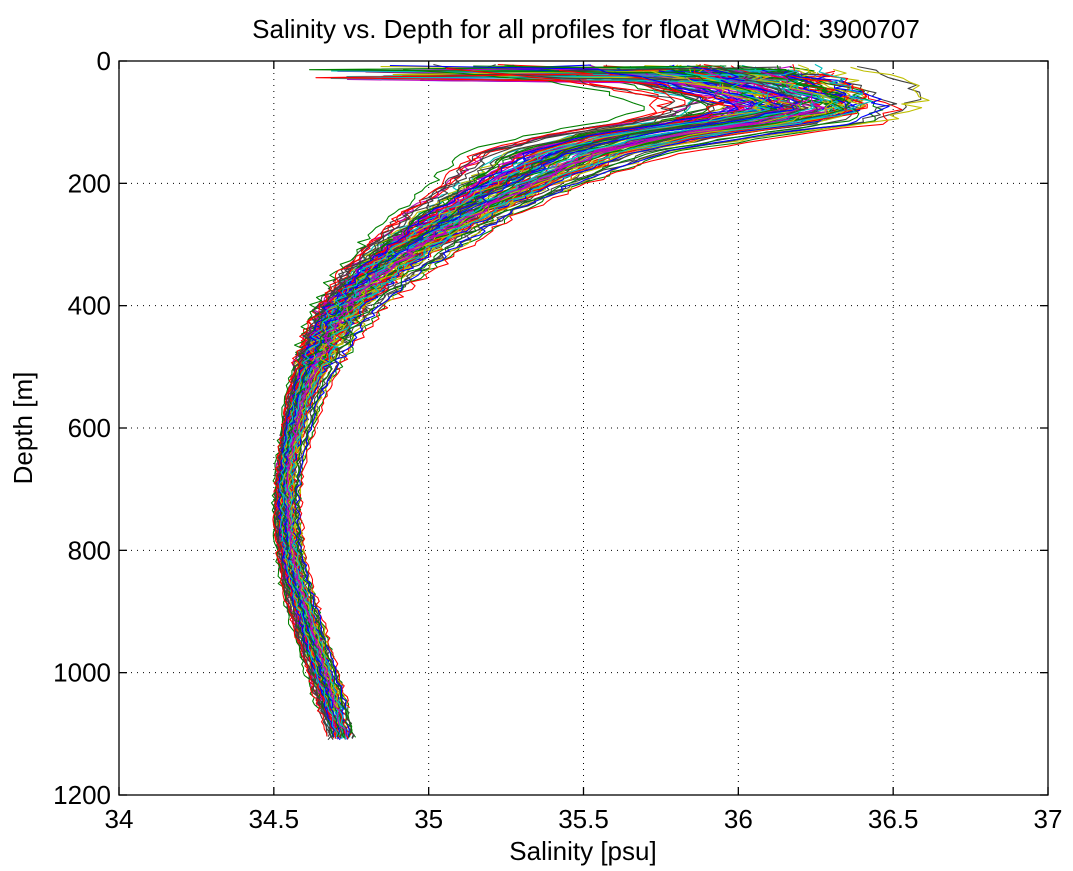 The image size is (1073, 871). Describe the element at coordinates (89, 550) in the screenshot. I see `y-tick-label: 800` at that location.